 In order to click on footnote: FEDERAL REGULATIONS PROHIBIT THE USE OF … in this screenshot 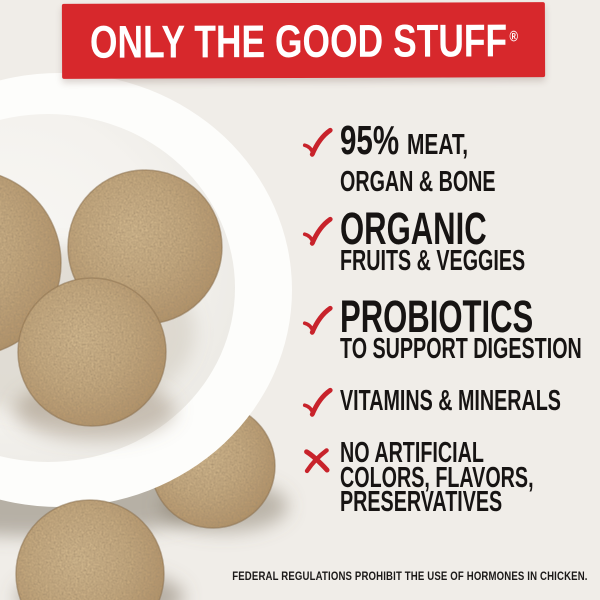, I will do `click(410, 576)`.